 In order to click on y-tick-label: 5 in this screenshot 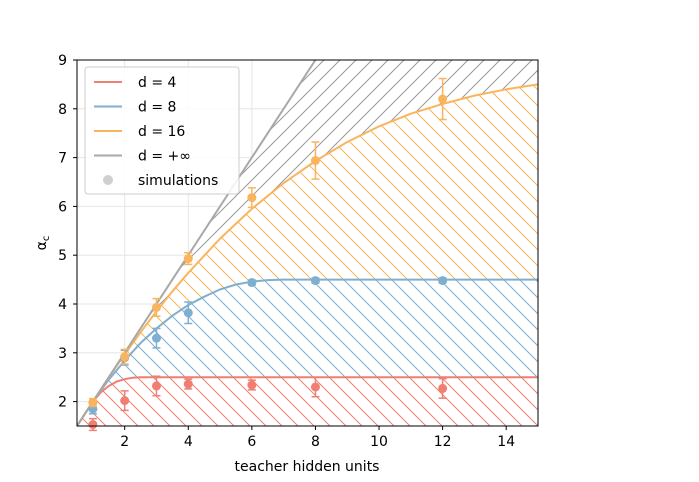, I will do `click(62, 256)`.